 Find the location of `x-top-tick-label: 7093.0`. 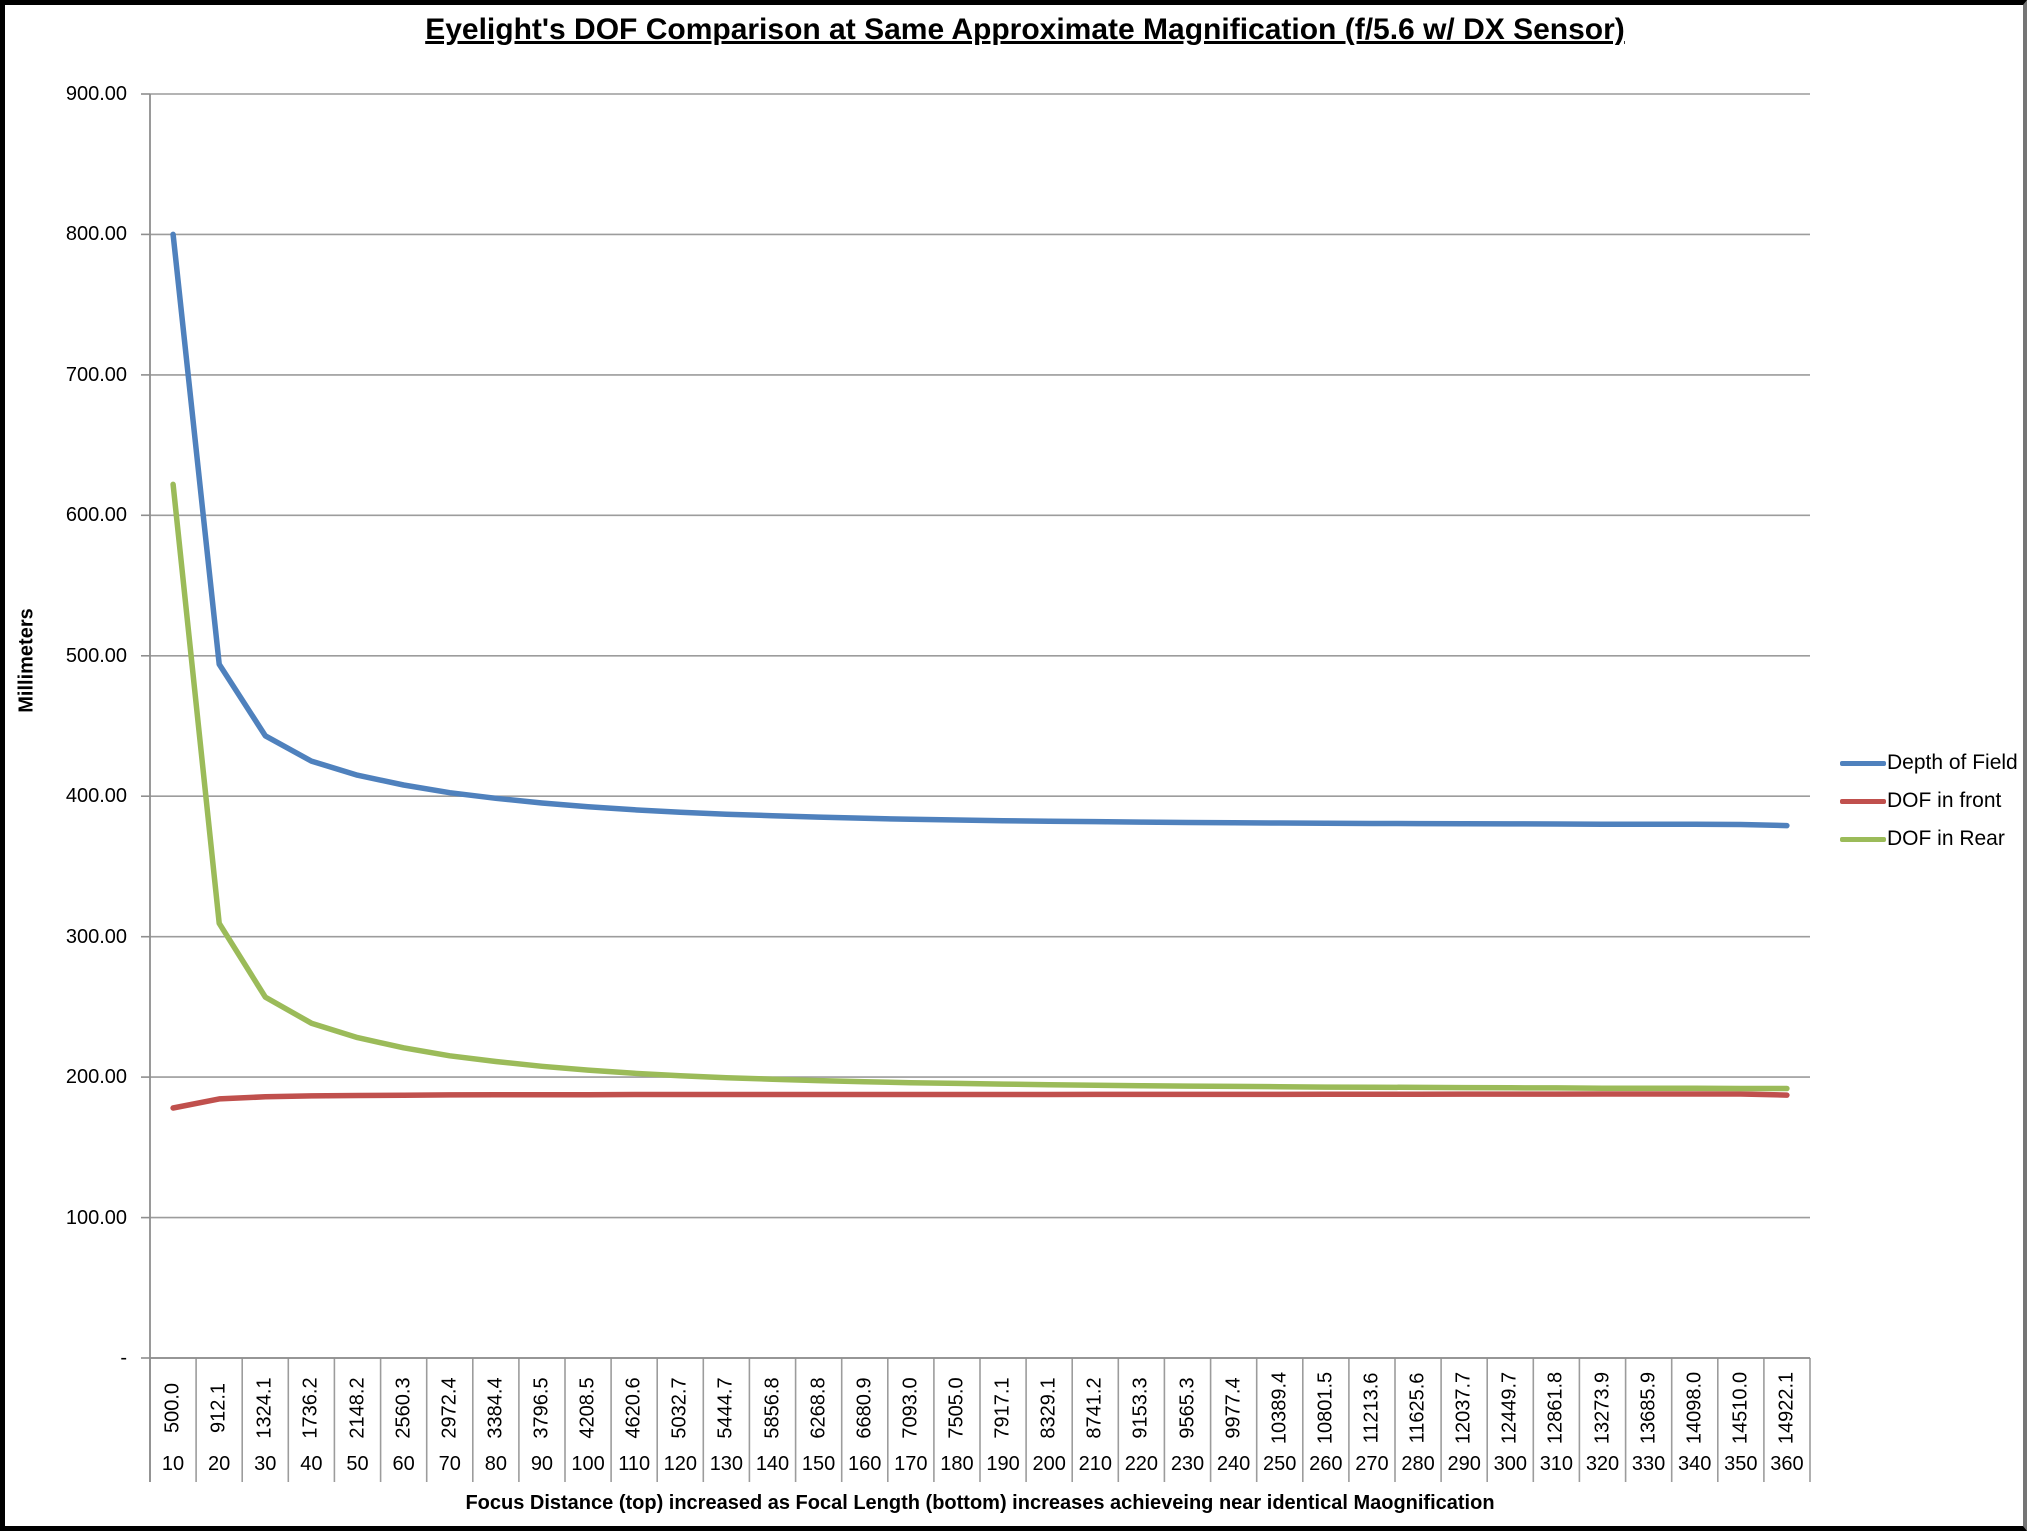

x-top-tick-label: 7093.0 is located at coordinates (910, 1408).